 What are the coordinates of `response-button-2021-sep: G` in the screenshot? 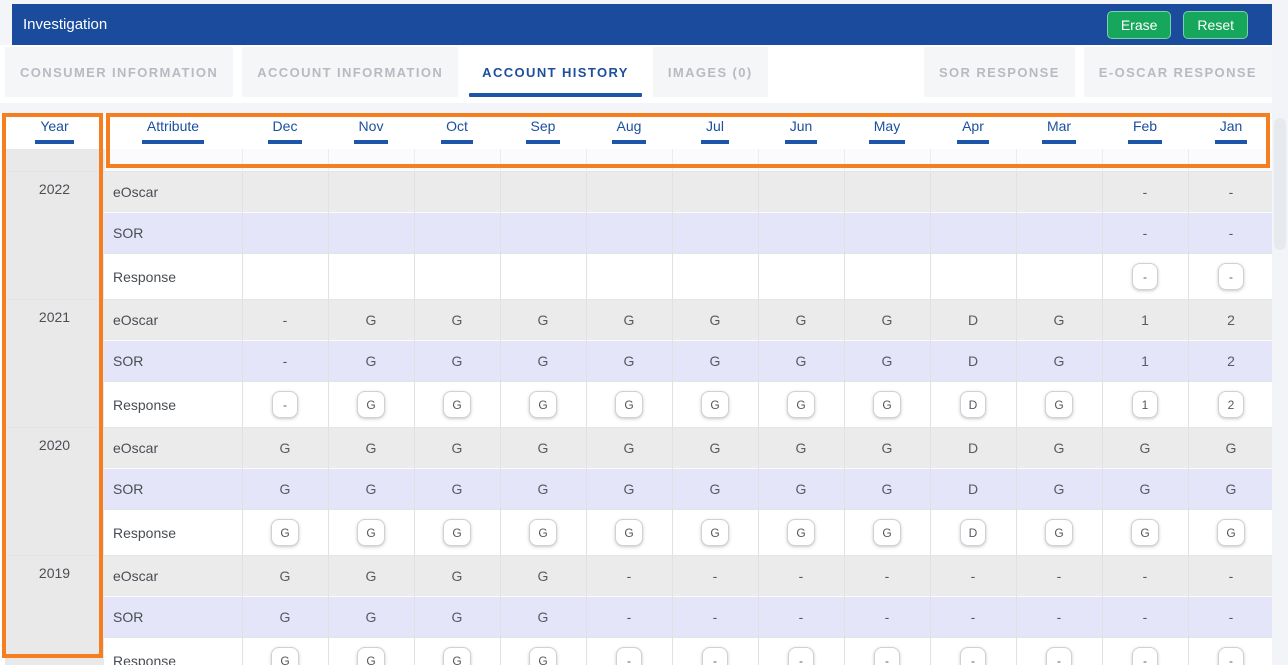 It's located at (543, 404).